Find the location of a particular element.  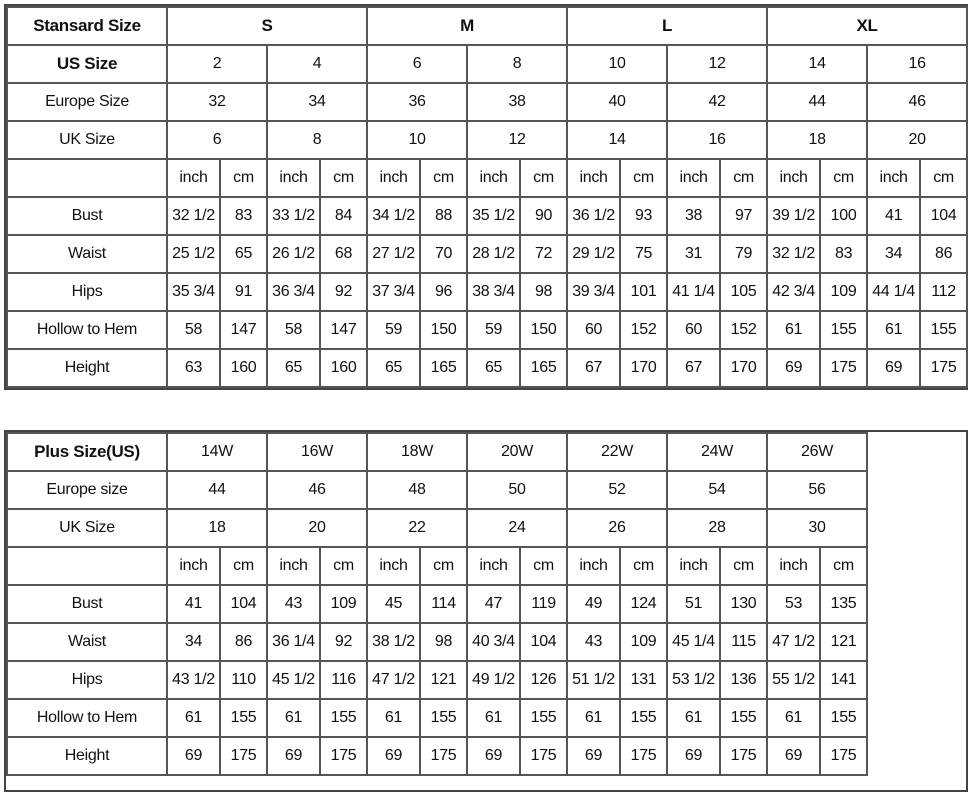

measurement-label: Hollow to Hem is located at coordinates (87, 330).